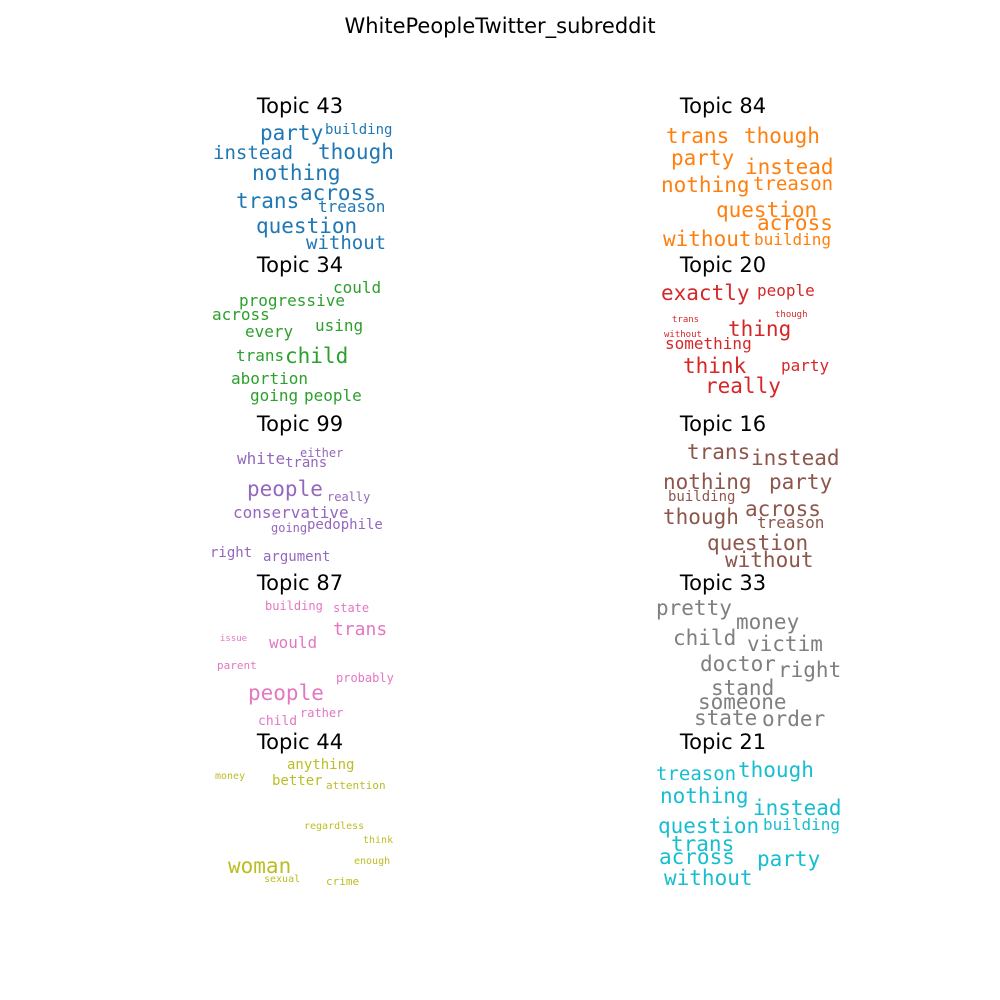  What do you see at coordinates (234, 638) in the screenshot?
I see `cloud-word: issue` at bounding box center [234, 638].